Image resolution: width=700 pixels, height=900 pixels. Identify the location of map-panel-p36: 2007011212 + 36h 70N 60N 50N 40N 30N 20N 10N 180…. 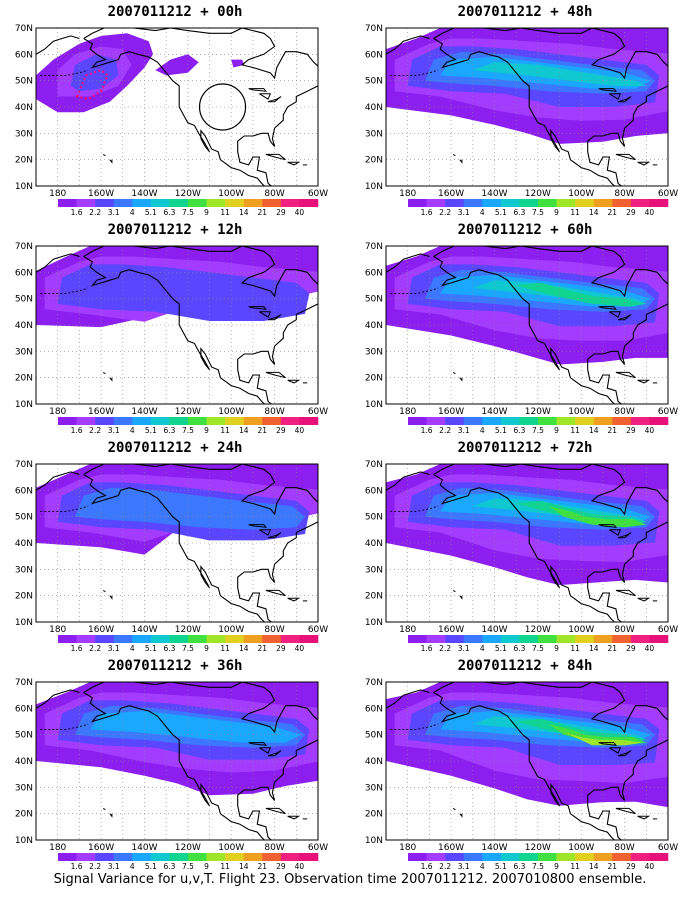
(175, 763).